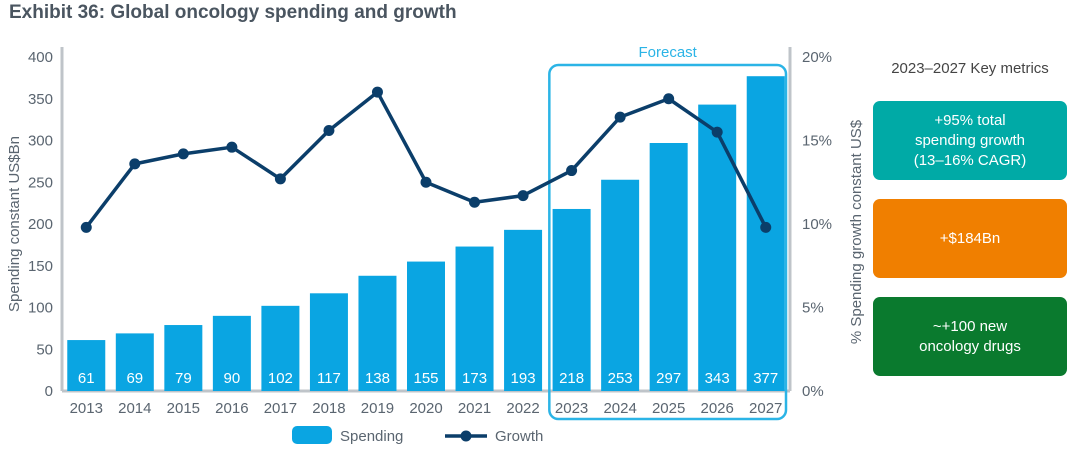 This screenshot has width=1080, height=463. What do you see at coordinates (817, 224) in the screenshot?
I see `y2-tick-label: 10%` at bounding box center [817, 224].